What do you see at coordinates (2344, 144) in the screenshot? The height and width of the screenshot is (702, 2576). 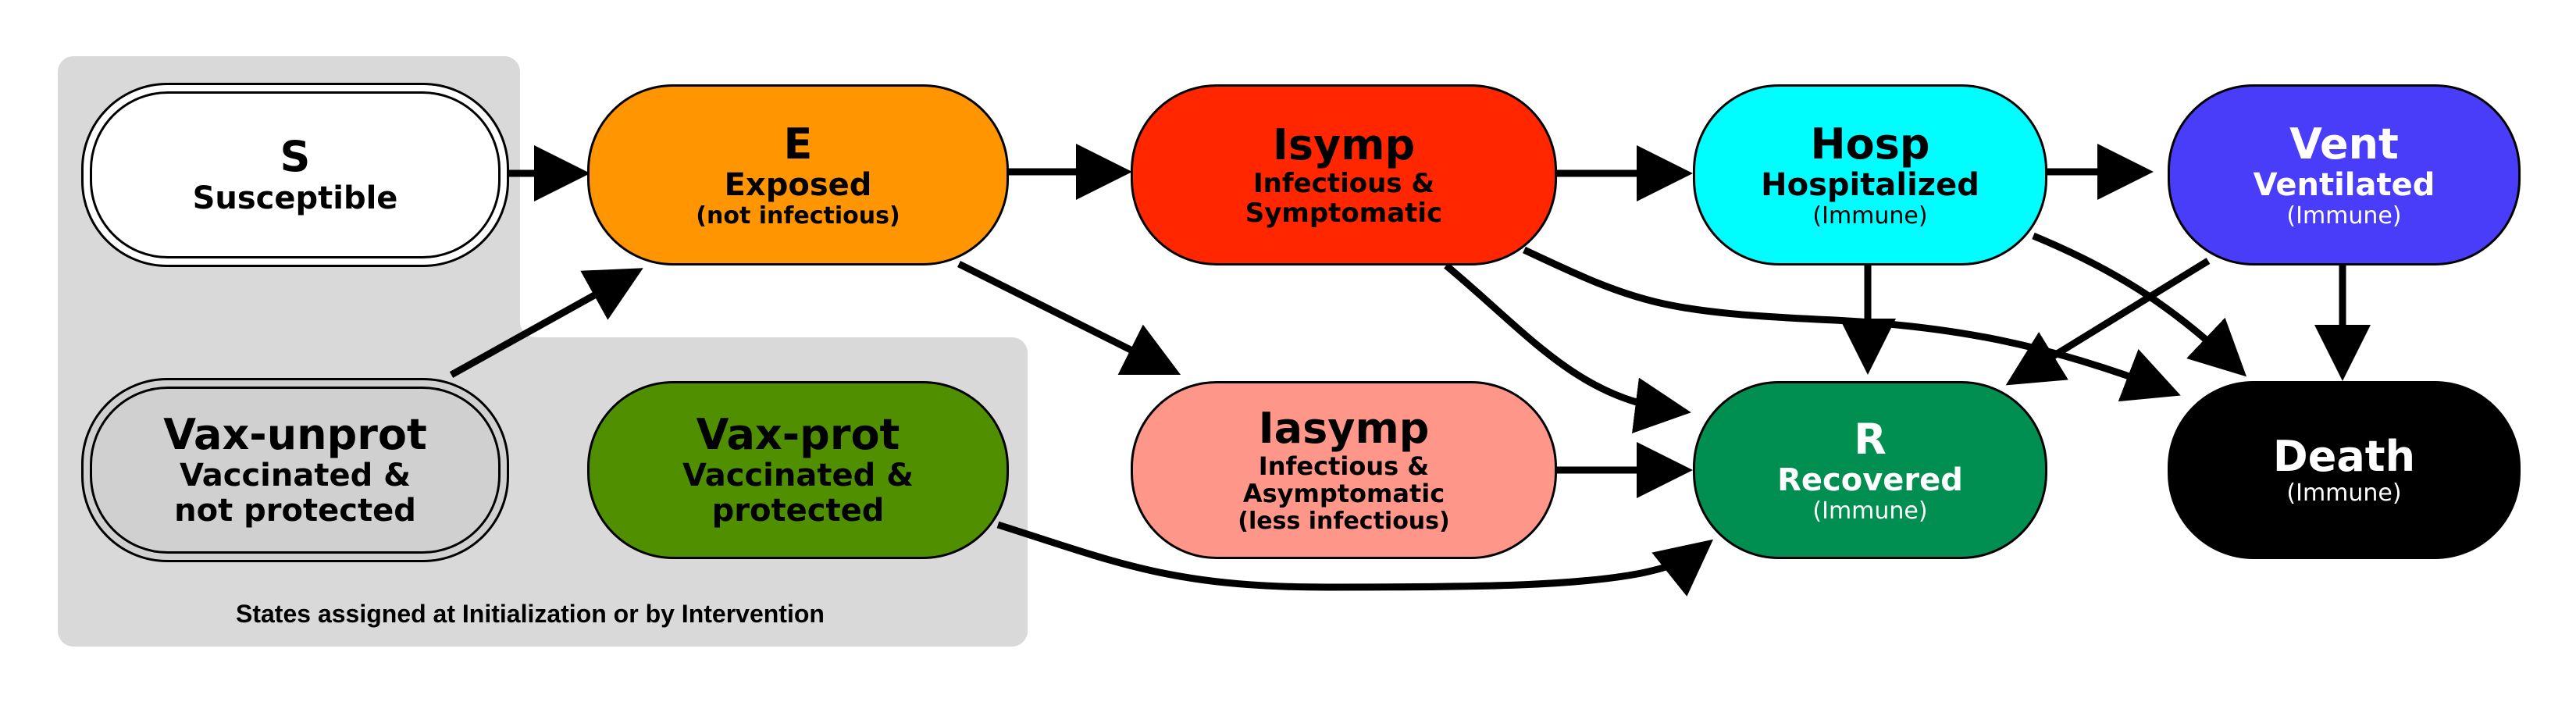 I see `node-Vent-abbr: Vent` at bounding box center [2344, 144].